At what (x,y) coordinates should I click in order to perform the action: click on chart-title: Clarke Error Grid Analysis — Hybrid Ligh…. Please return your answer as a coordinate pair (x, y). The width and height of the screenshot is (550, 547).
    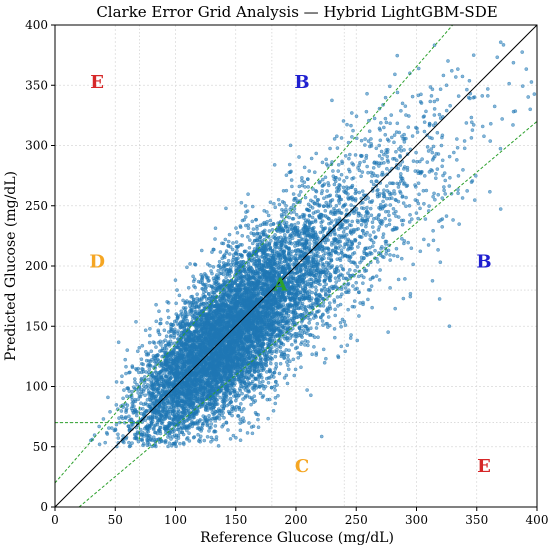
    Looking at the image, I should click on (296, 12).